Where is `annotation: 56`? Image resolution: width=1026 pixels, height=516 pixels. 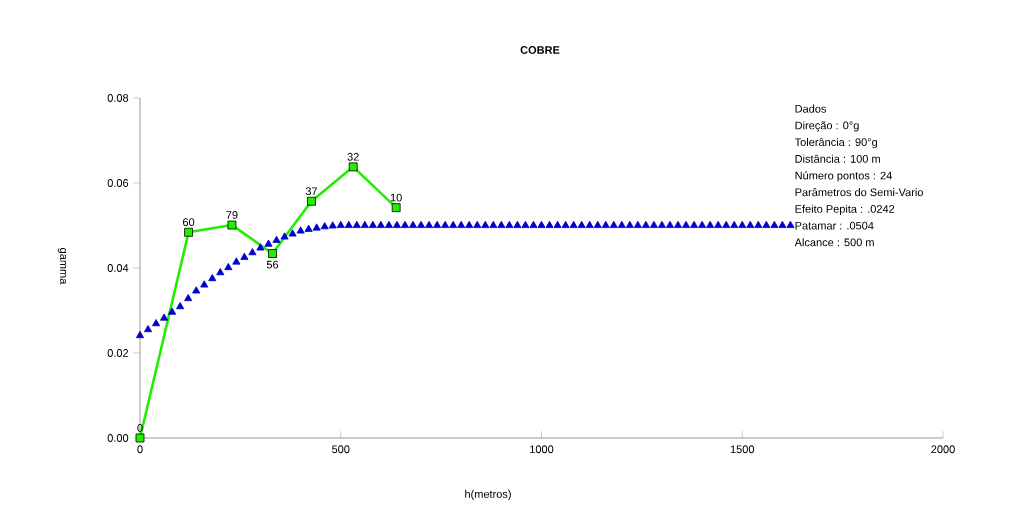
annotation: 56 is located at coordinates (272, 264).